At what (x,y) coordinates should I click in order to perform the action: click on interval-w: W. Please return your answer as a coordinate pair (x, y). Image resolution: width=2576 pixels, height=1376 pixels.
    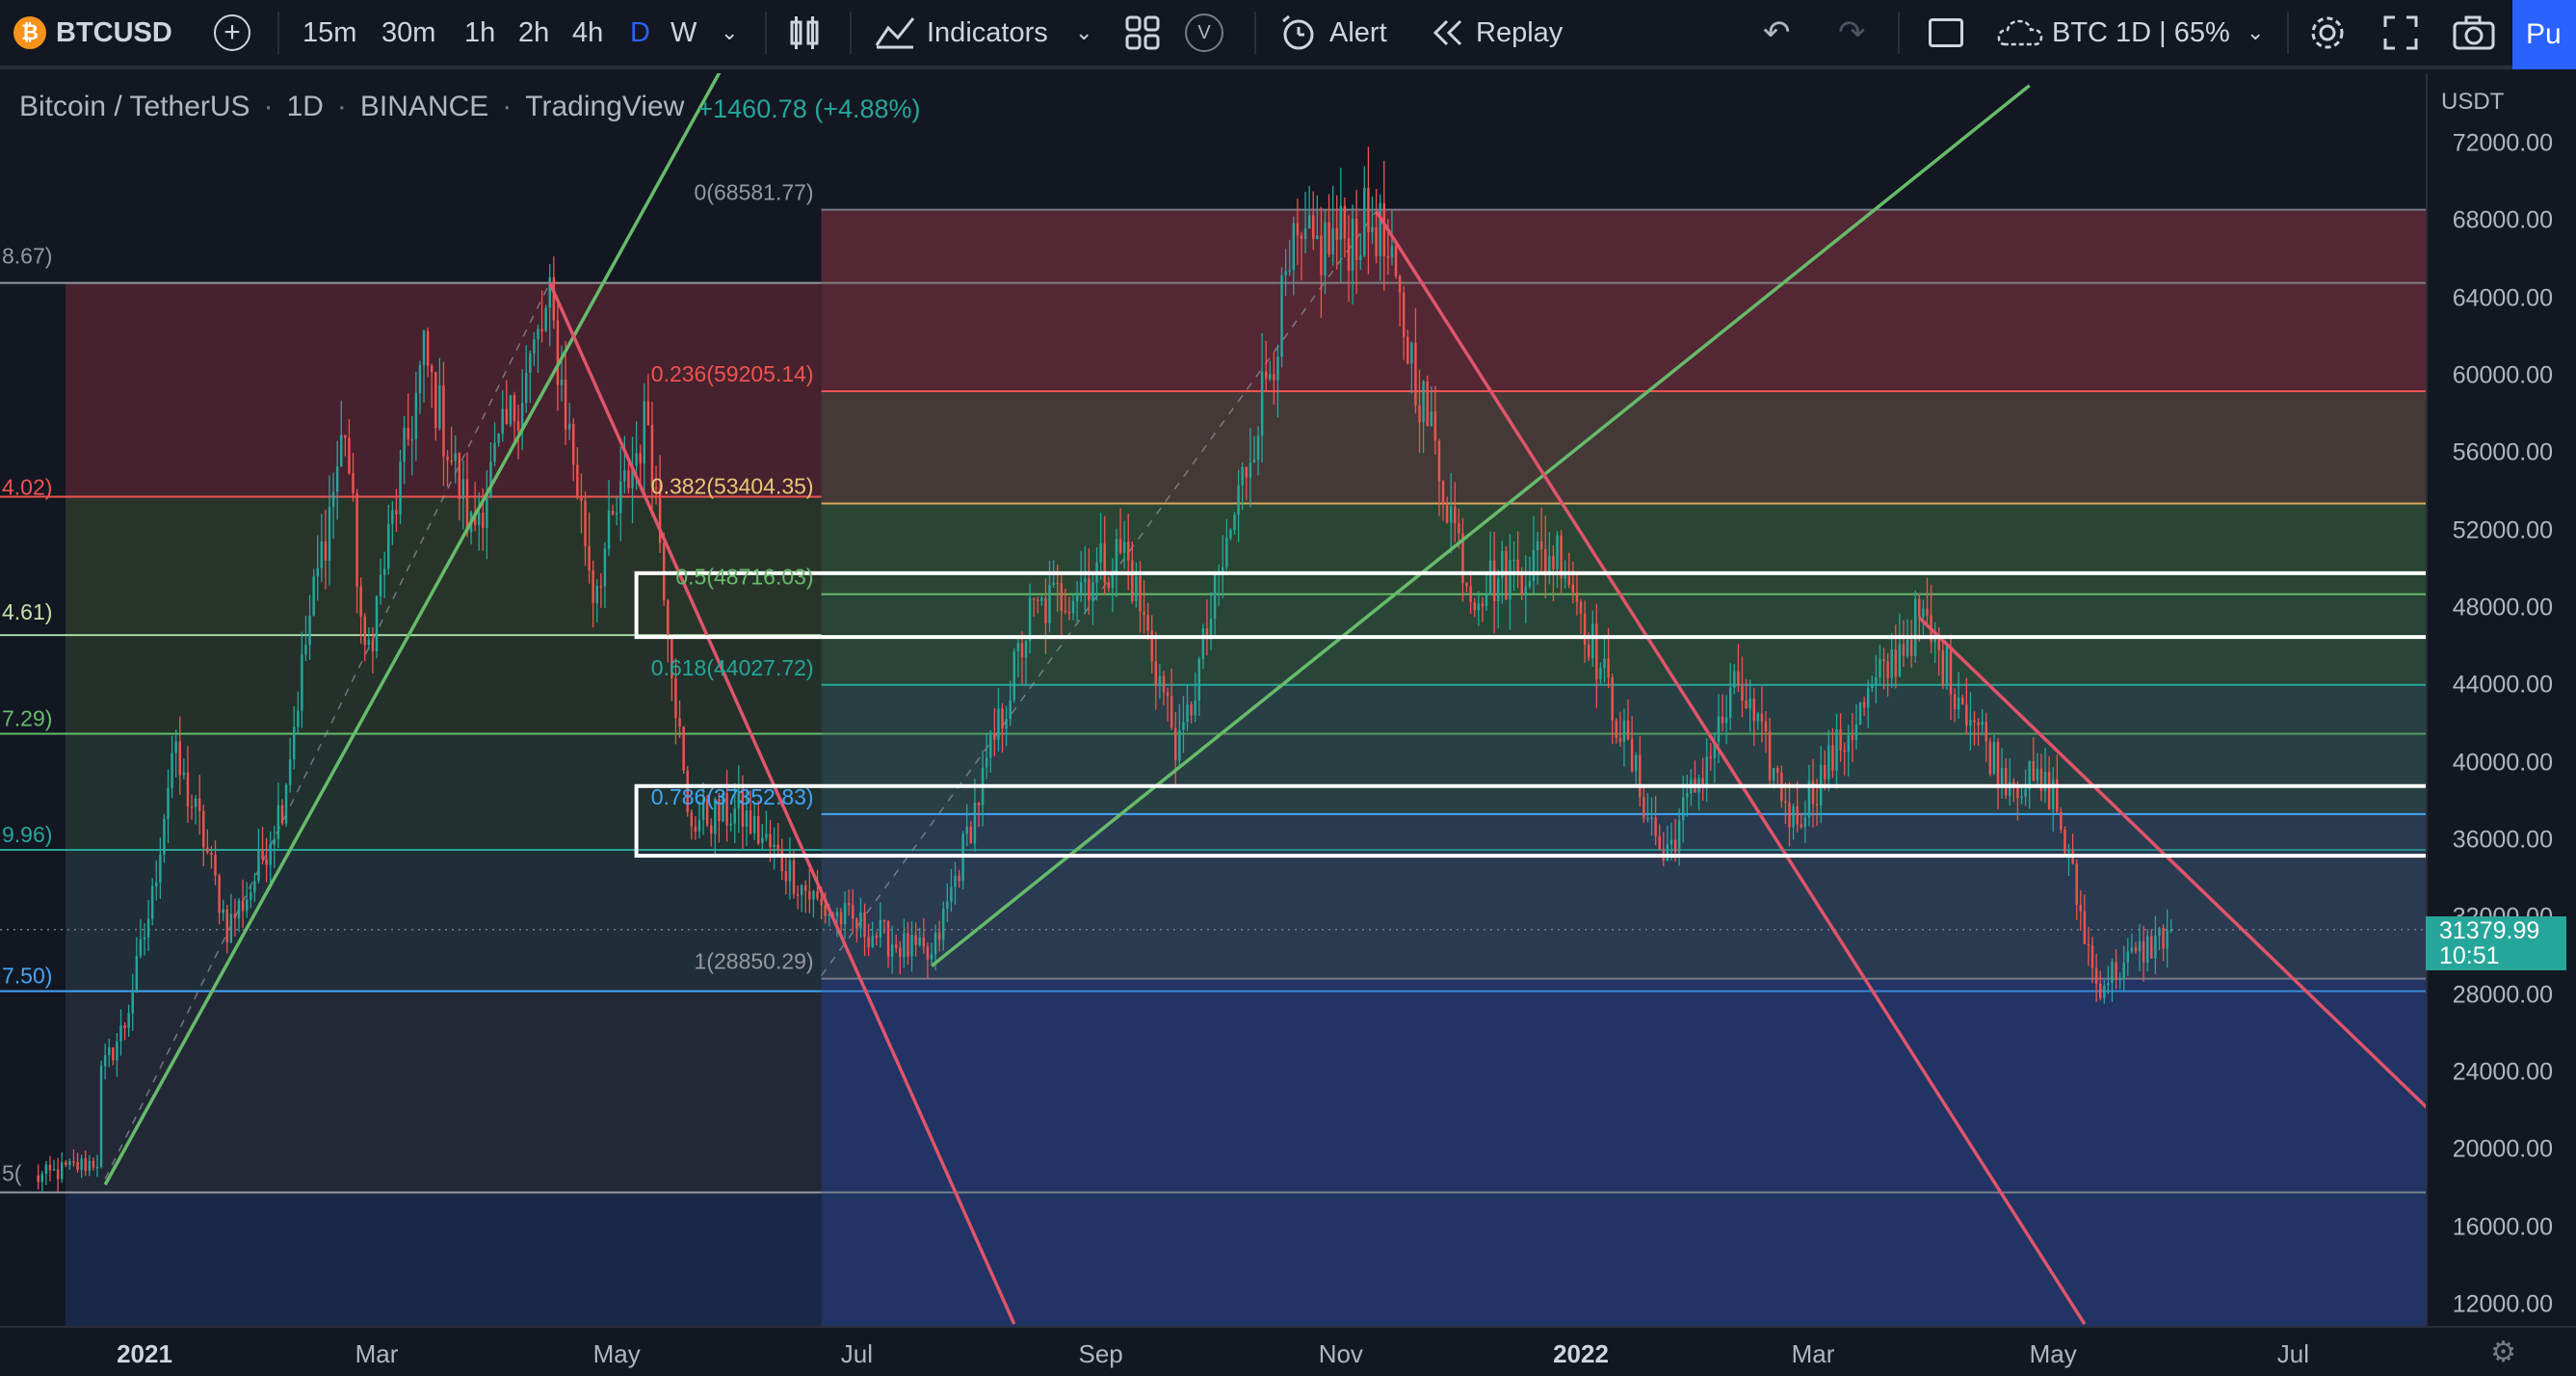
    Looking at the image, I should click on (683, 33).